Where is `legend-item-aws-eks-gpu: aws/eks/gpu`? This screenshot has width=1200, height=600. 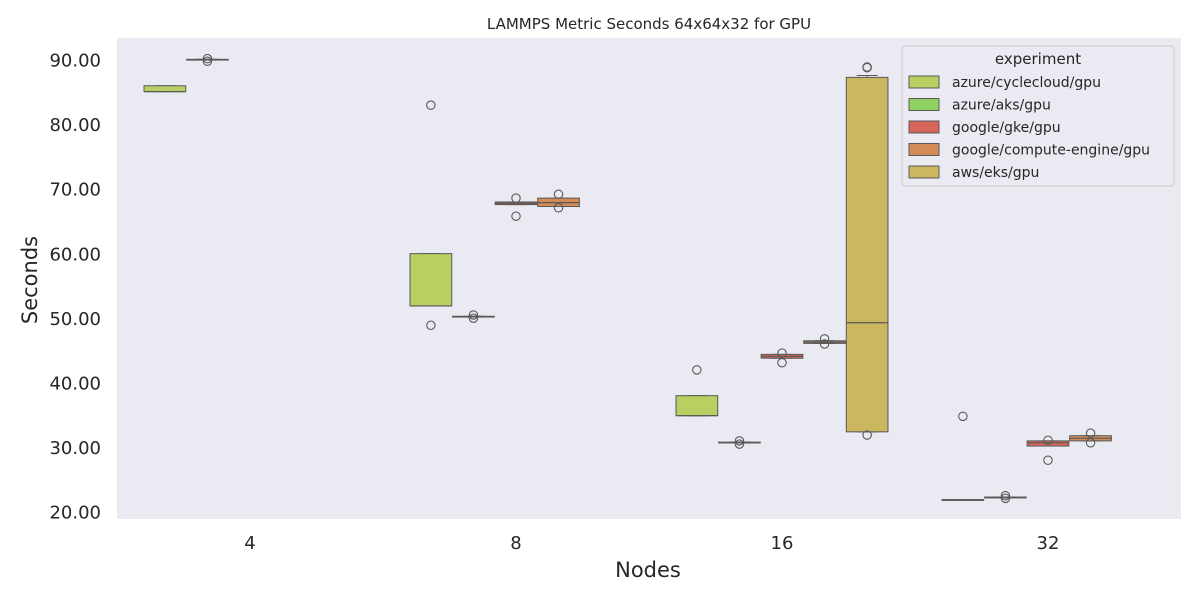
legend-item-aws-eks-gpu: aws/eks/gpu is located at coordinates (973, 173).